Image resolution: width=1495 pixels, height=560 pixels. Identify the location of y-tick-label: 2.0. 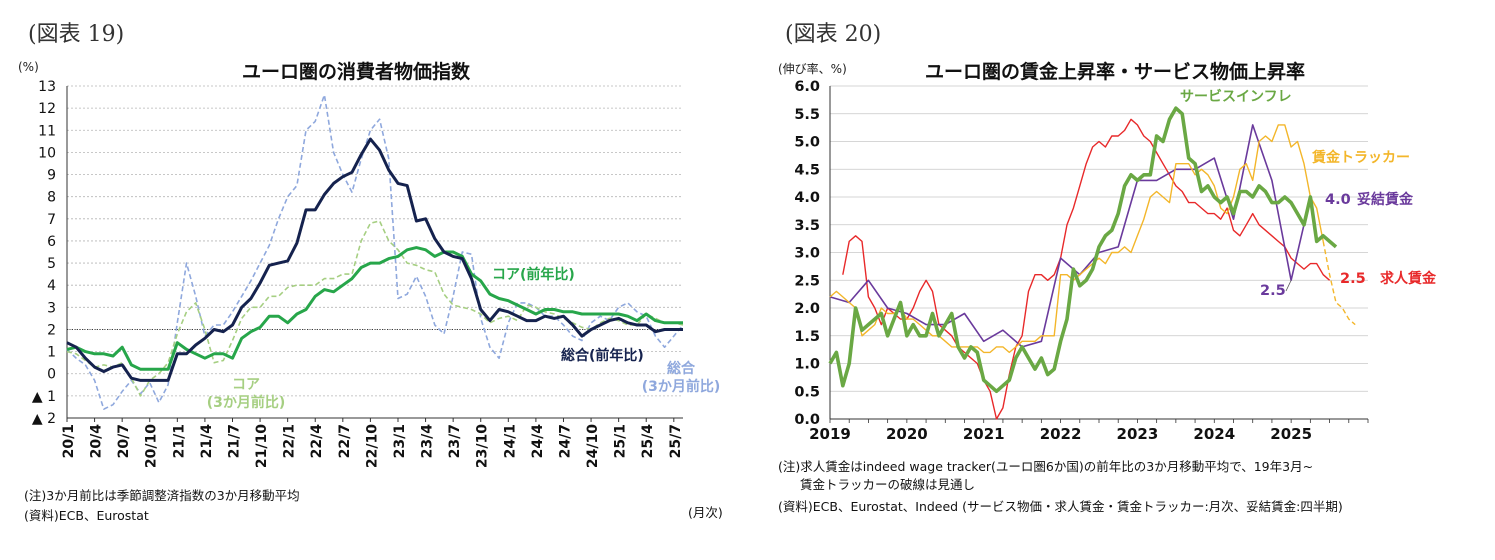
(807, 309).